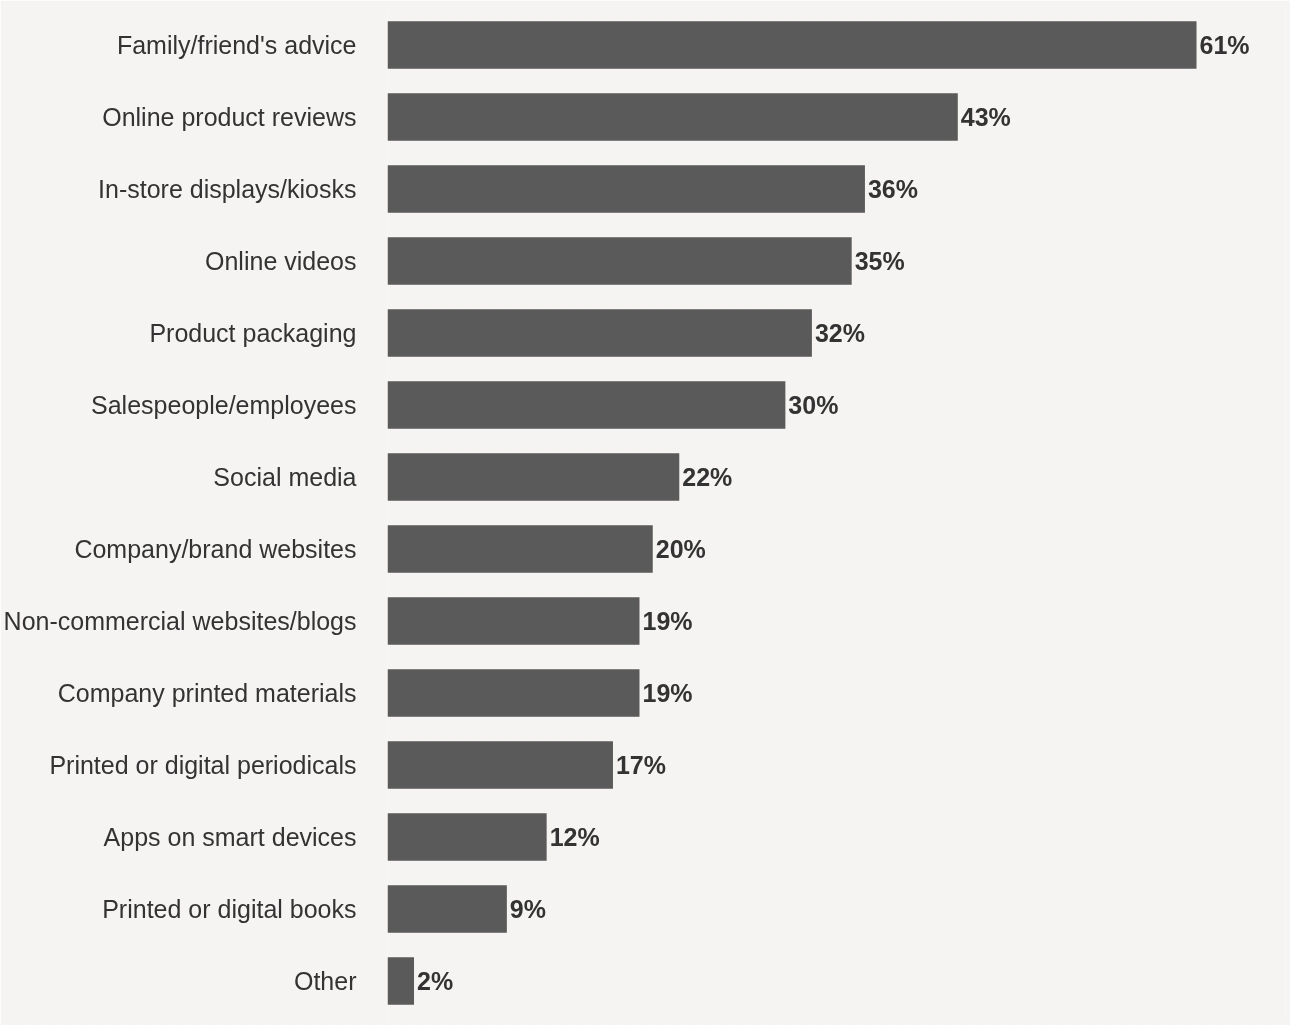 Image resolution: width=1295 pixels, height=1032 pixels. Describe the element at coordinates (281, 261) in the screenshot. I see `y-tick-label: Online videos` at that location.